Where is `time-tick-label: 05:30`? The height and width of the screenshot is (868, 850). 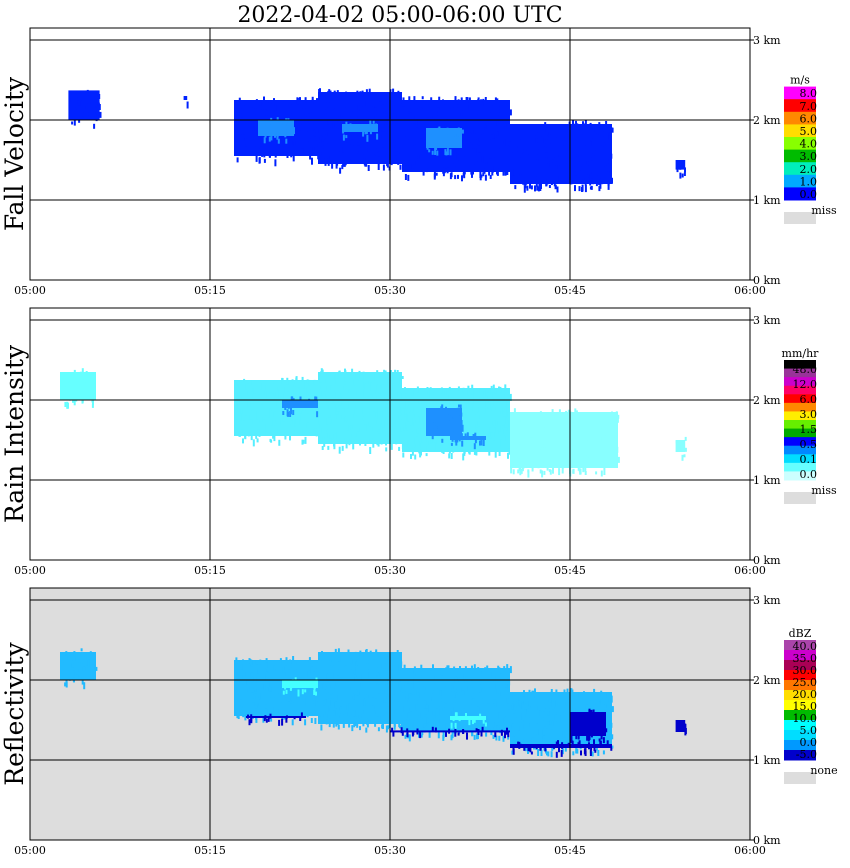
time-tick-label: 05:30 is located at coordinates (390, 570).